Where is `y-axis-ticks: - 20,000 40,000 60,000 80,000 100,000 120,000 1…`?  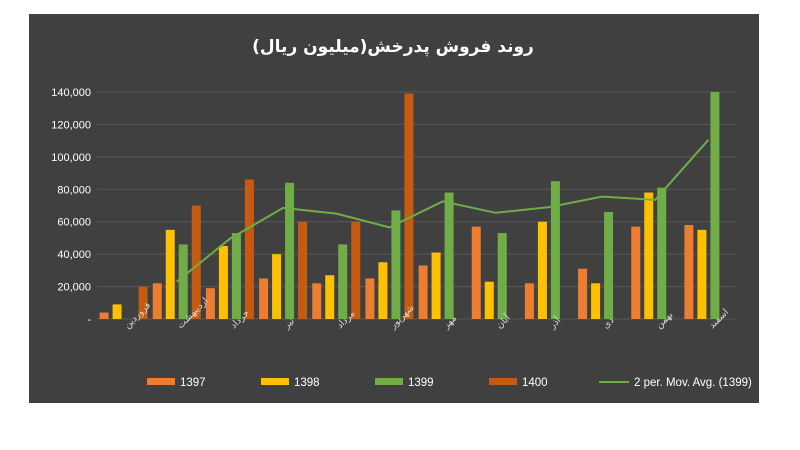
y-axis-ticks: - 20,000 40,000 60,000 80,000 100,000 120,000 1… is located at coordinates (71, 206).